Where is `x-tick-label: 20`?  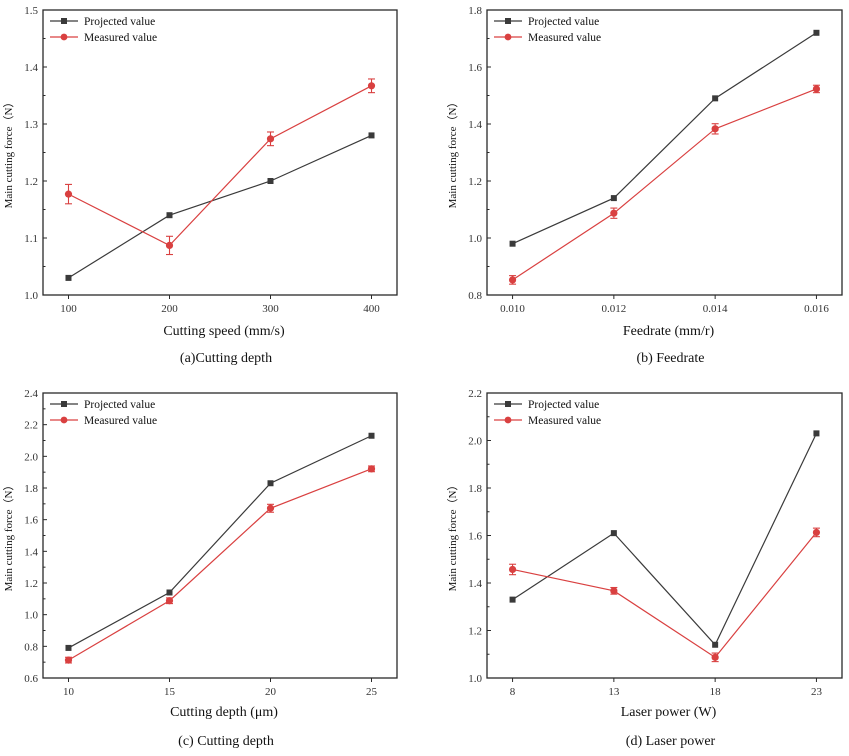 x-tick-label: 20 is located at coordinates (271, 692).